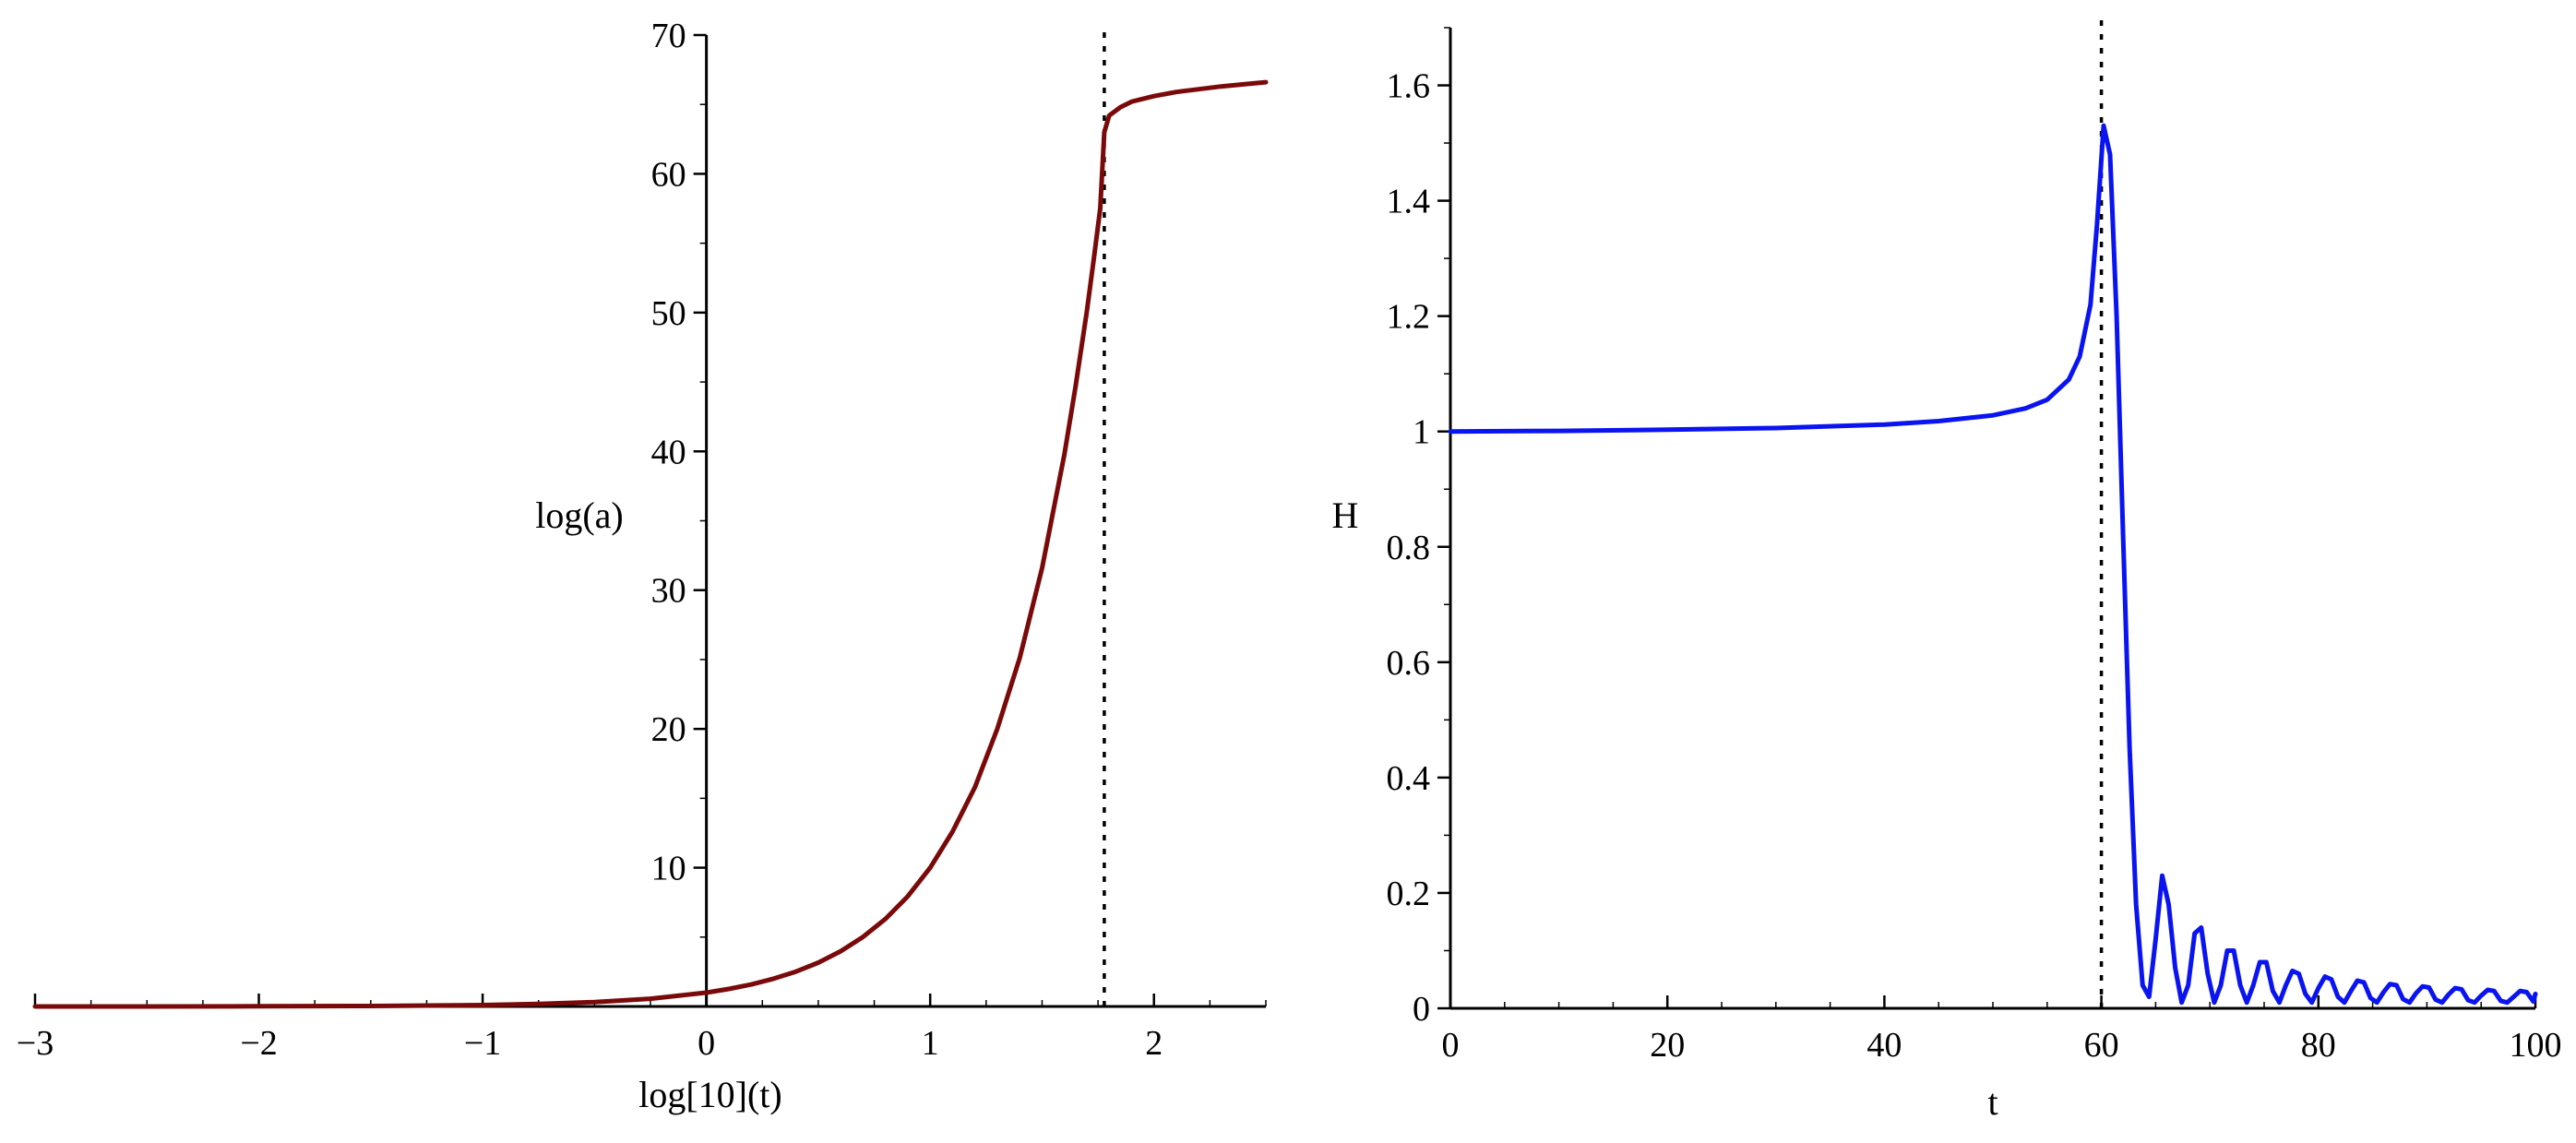  Describe the element at coordinates (1884, 1045) in the screenshot. I see `x-tick-label: 40` at that location.